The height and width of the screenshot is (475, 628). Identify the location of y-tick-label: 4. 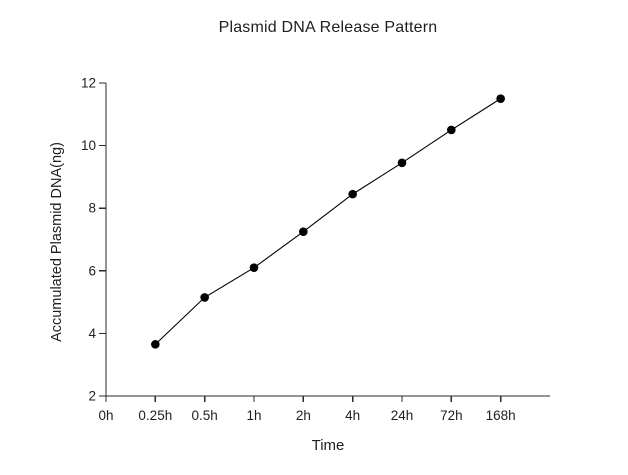
(92, 333).